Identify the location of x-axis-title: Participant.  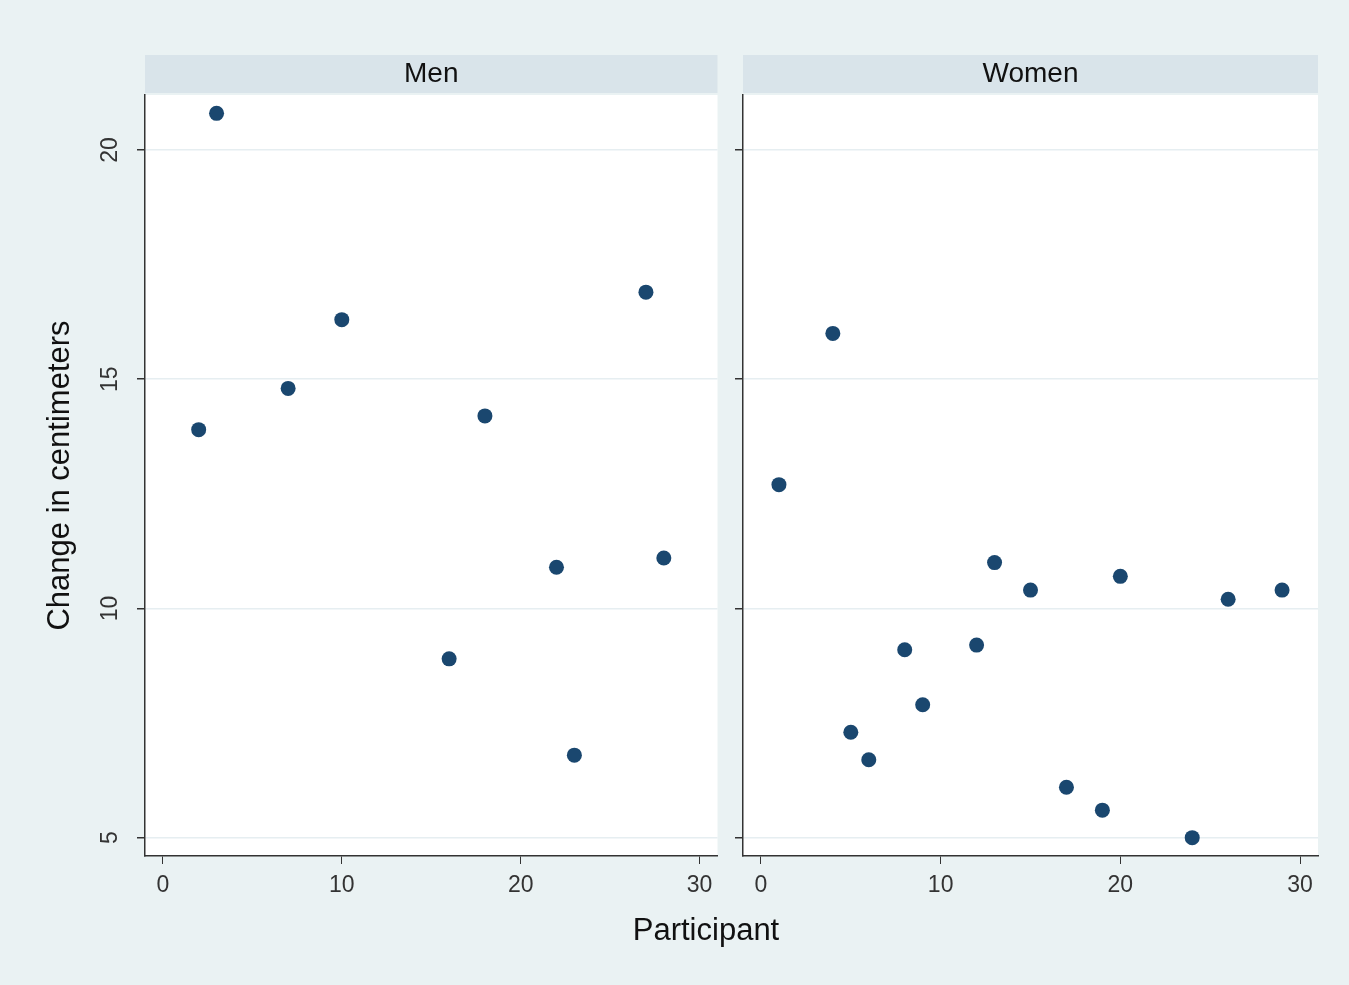
(706, 930).